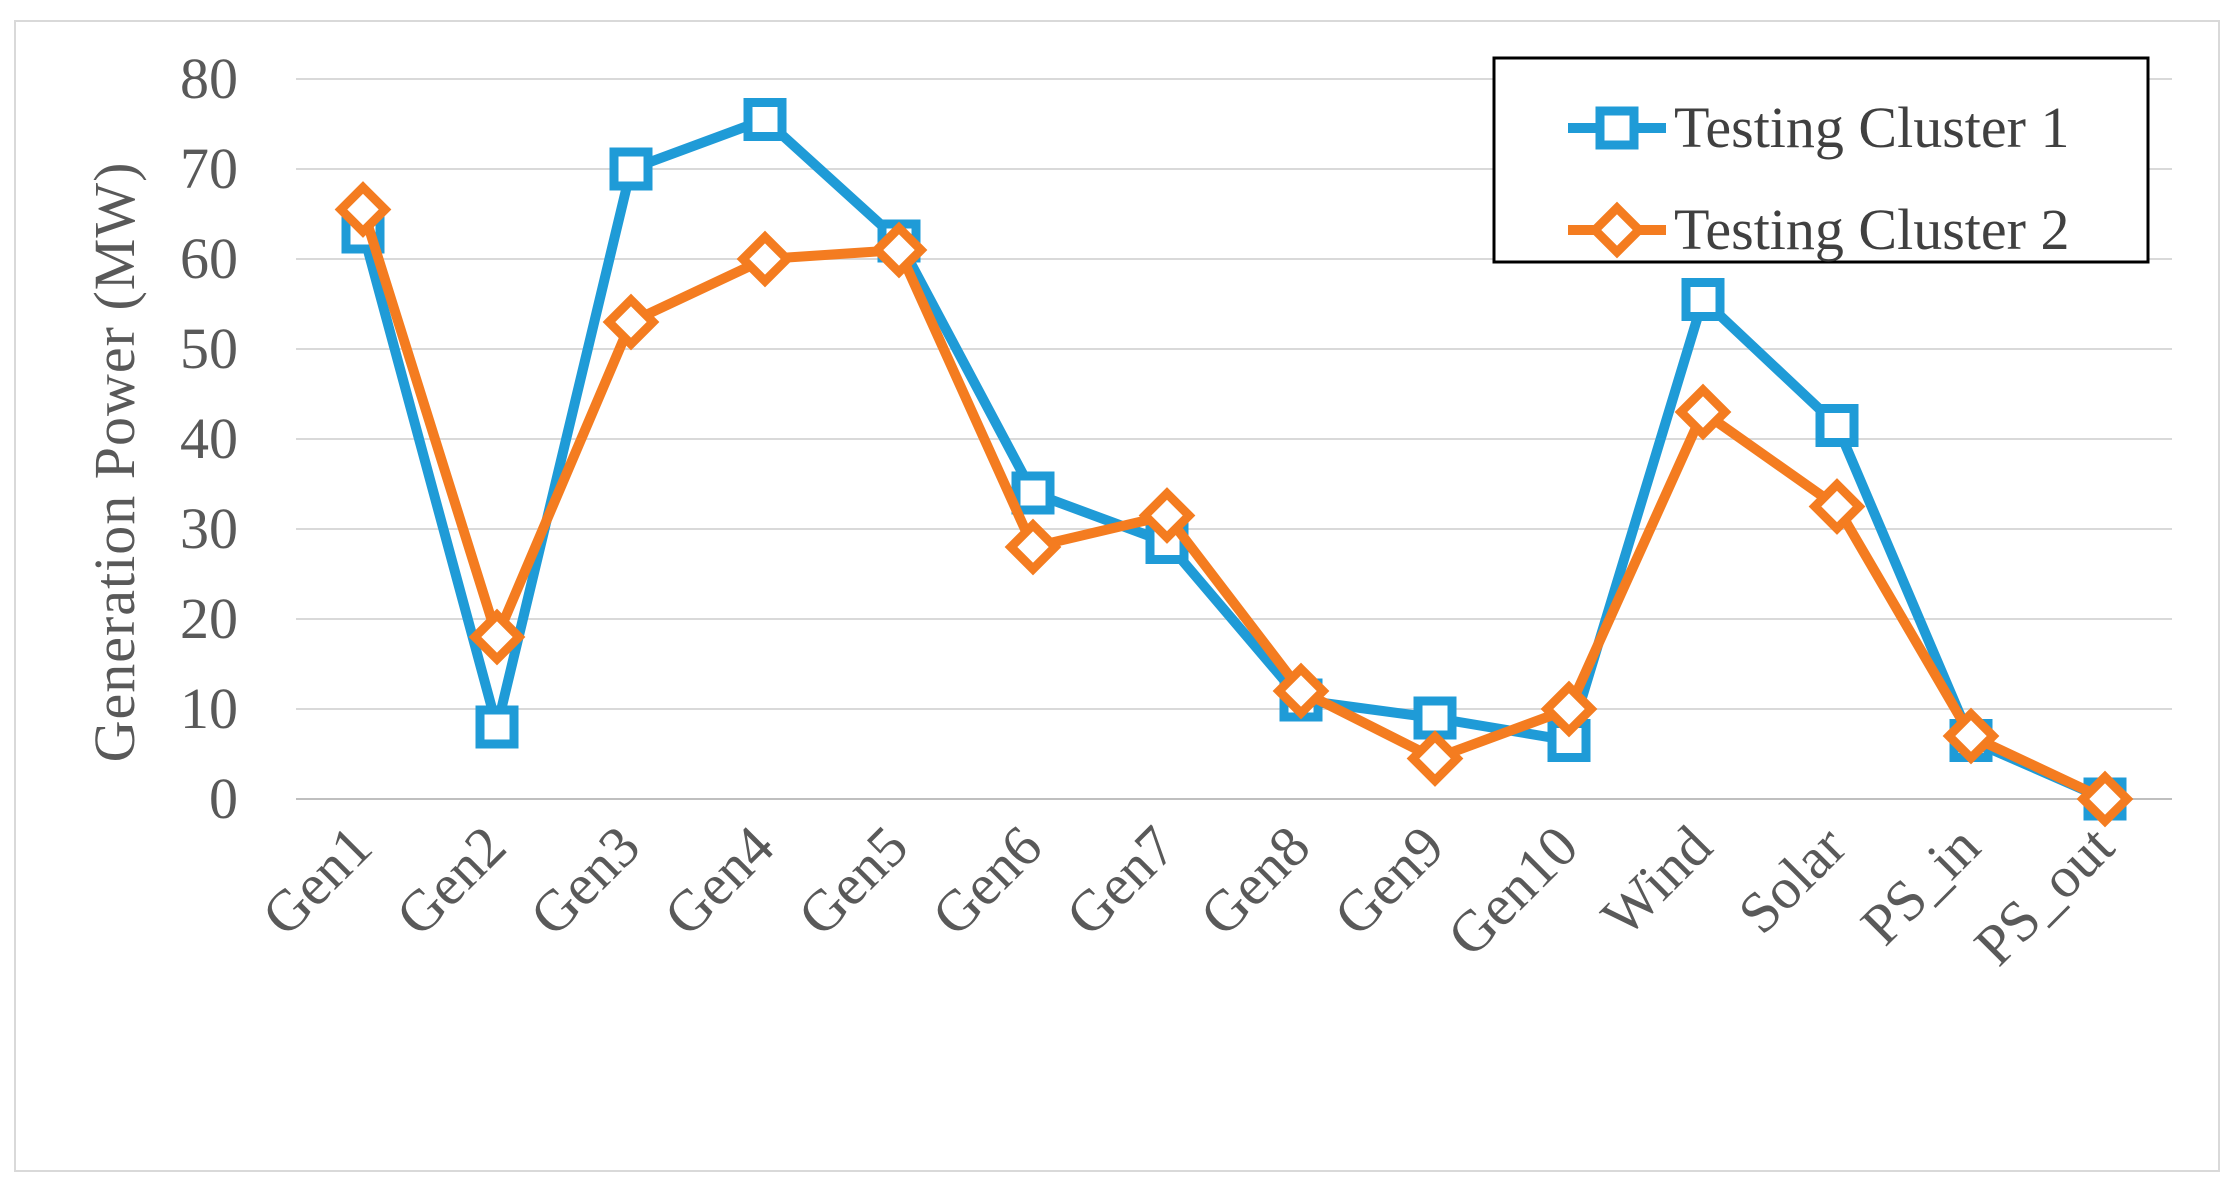 The image size is (2236, 1191). What do you see at coordinates (986, 880) in the screenshot?
I see `x-tick-label: Gen6` at bounding box center [986, 880].